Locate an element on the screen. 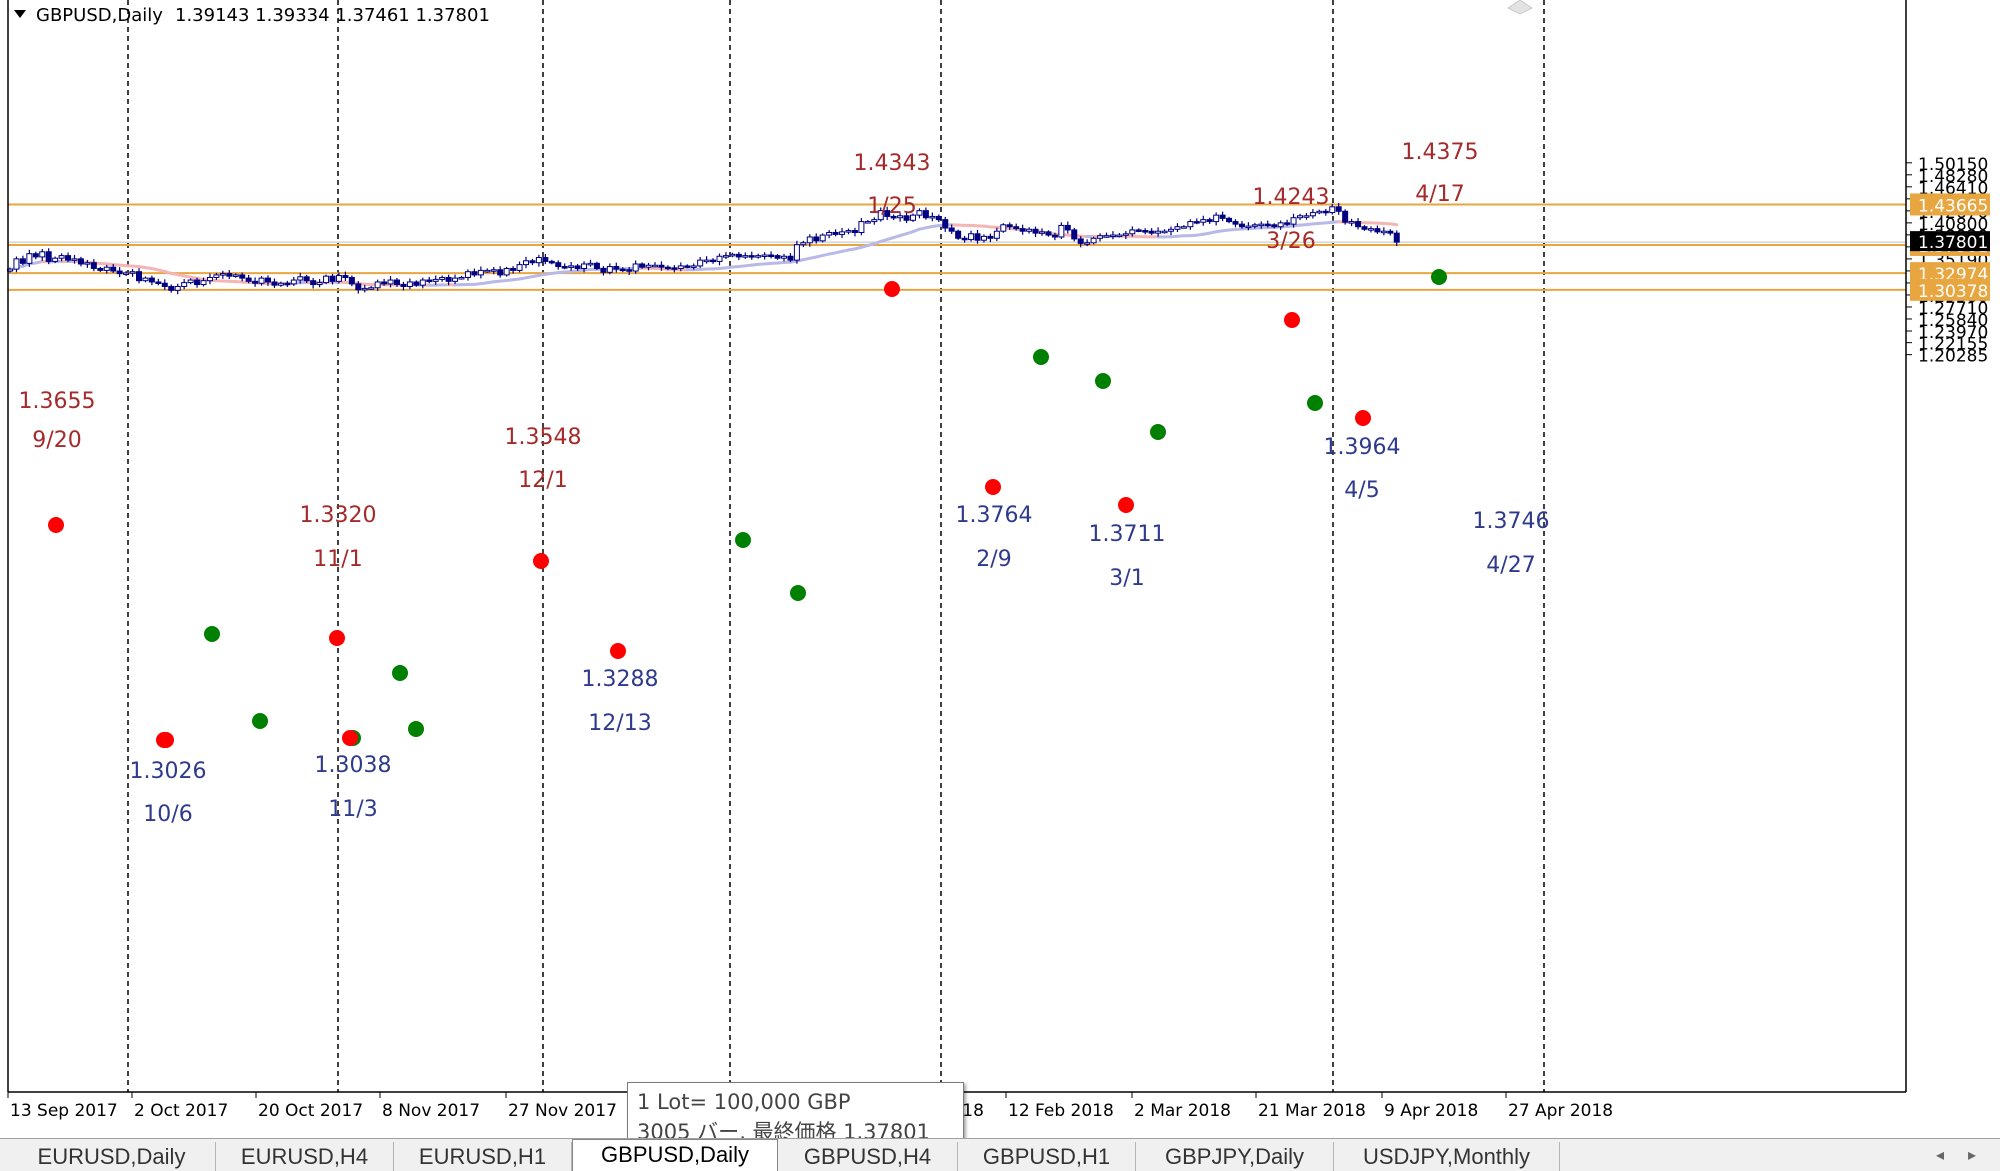  ohlc-readout: 1.39143 1.39334 1.37461 1.37801 is located at coordinates (332, 15).